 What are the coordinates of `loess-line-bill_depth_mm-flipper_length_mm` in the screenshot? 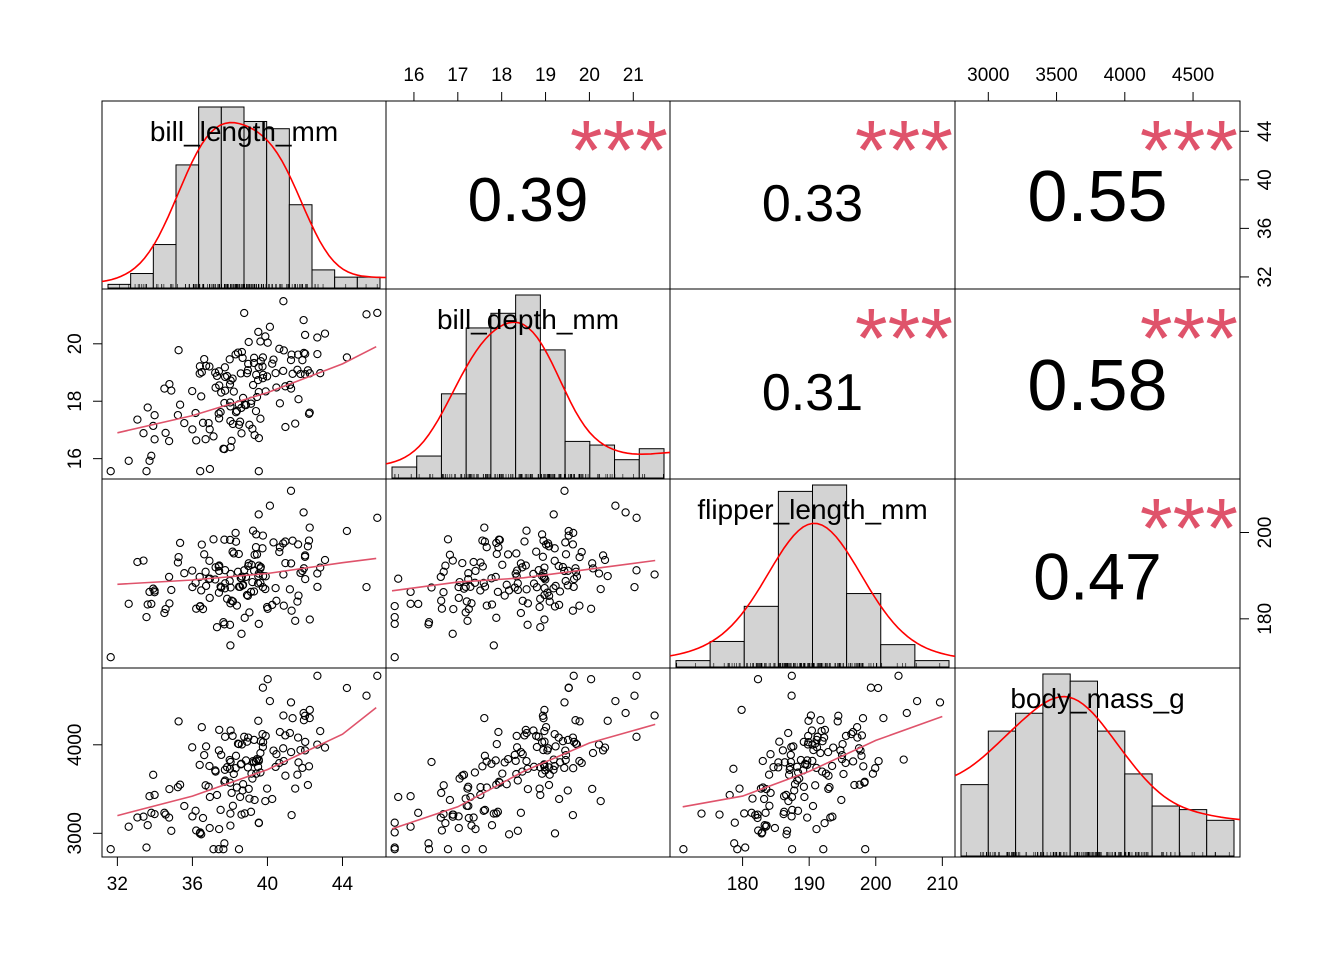 It's located at (523, 575).